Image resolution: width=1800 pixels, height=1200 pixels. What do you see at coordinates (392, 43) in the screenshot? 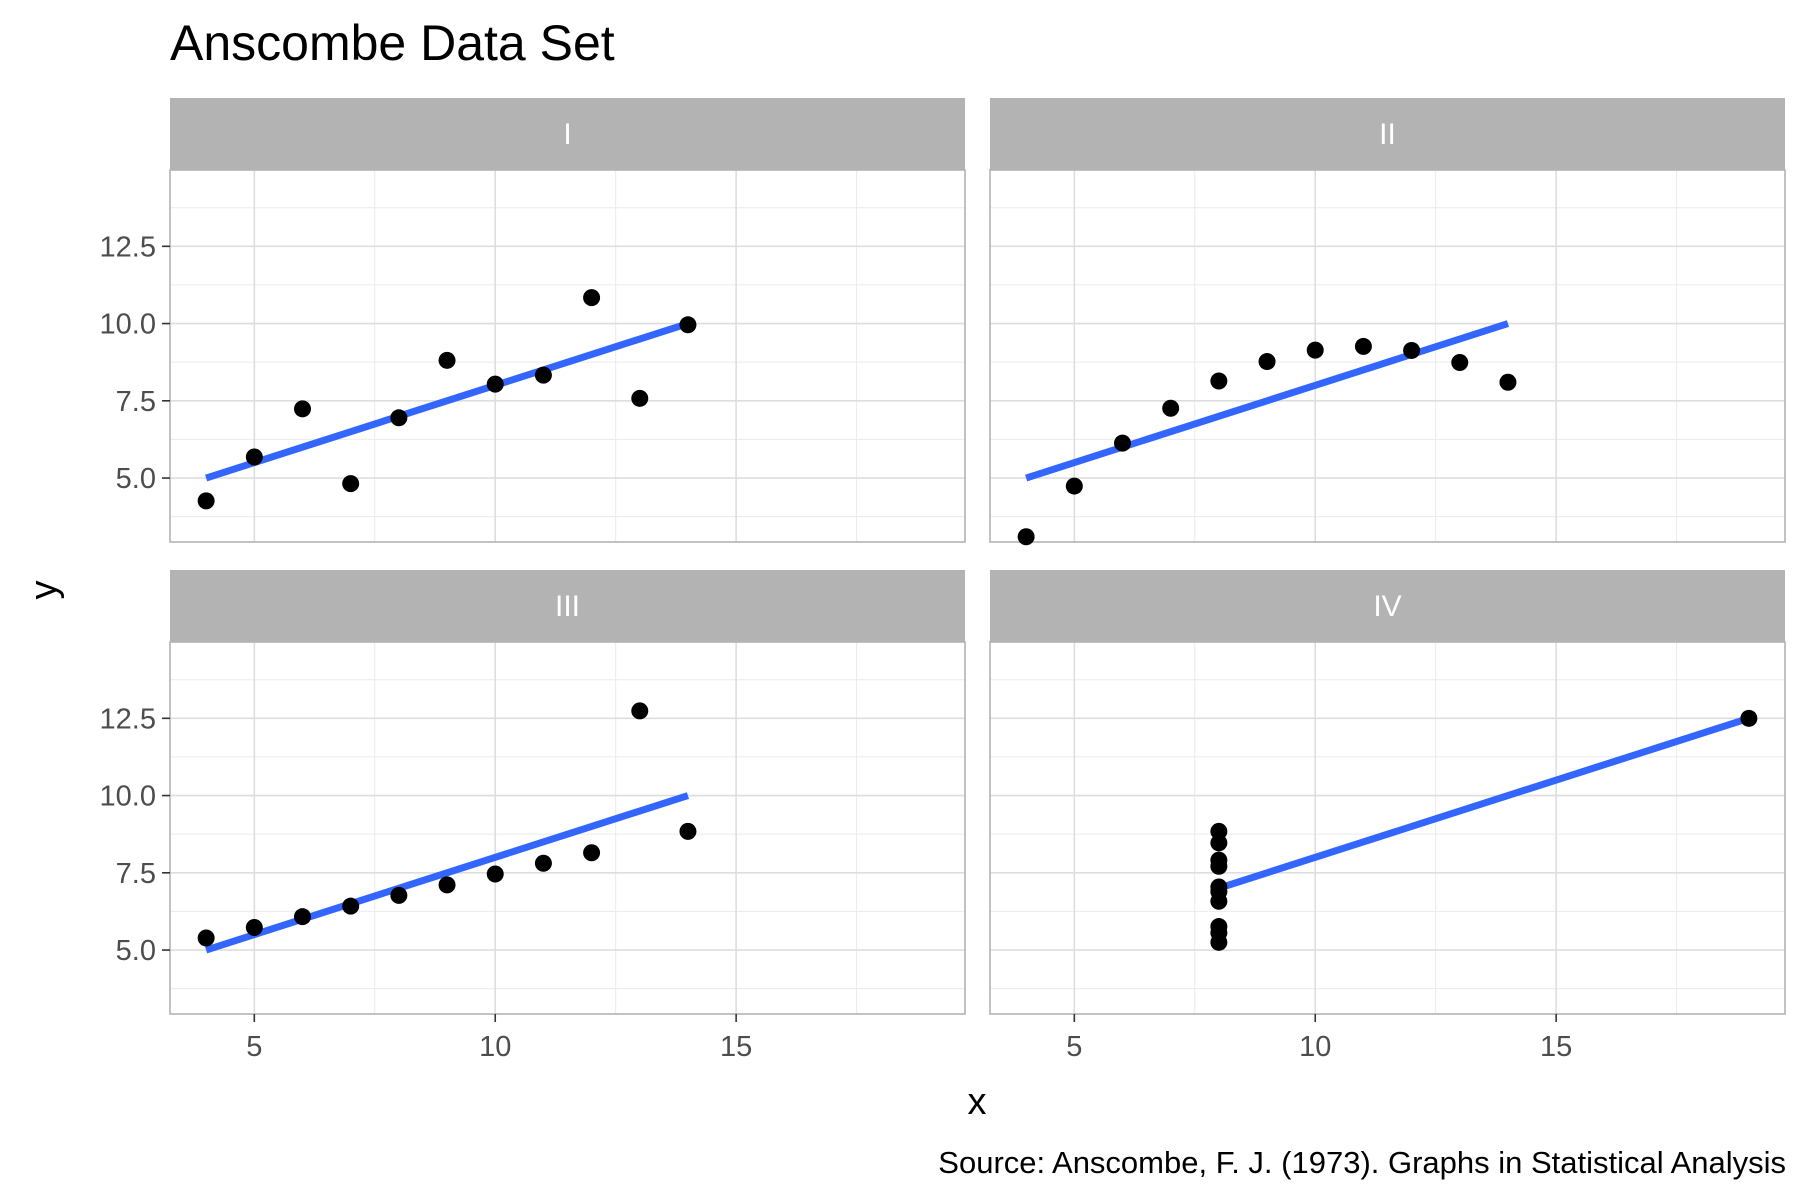
I see `chart-title: Anscombe Data Set` at bounding box center [392, 43].